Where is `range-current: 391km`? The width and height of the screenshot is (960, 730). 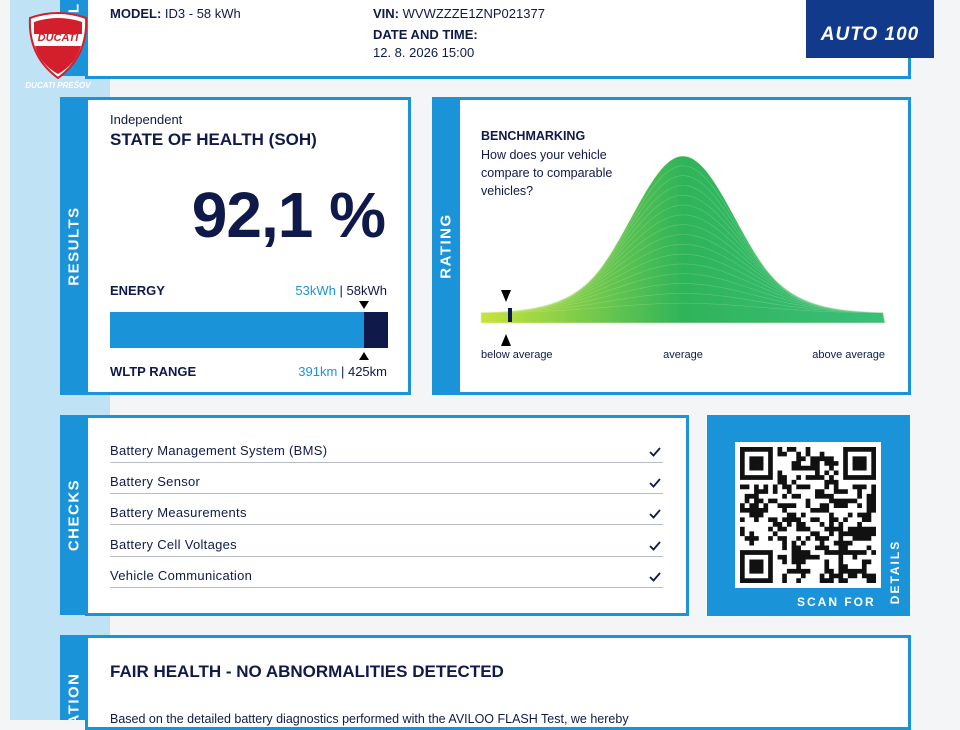 range-current: 391km is located at coordinates (318, 371).